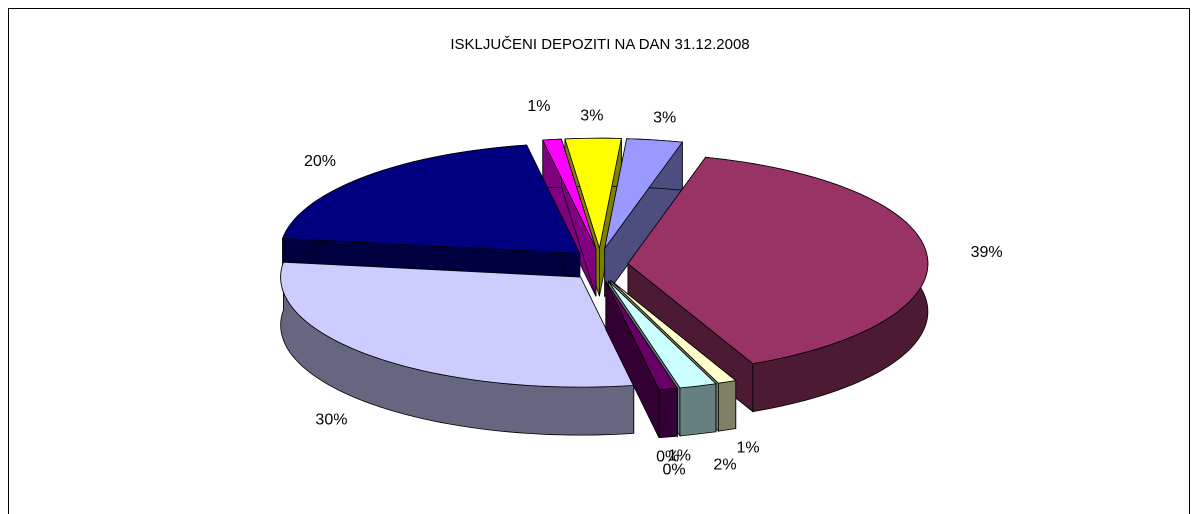 This screenshot has width=1198, height=514. Describe the element at coordinates (320, 161) in the screenshot. I see `data-label: 20%` at that location.